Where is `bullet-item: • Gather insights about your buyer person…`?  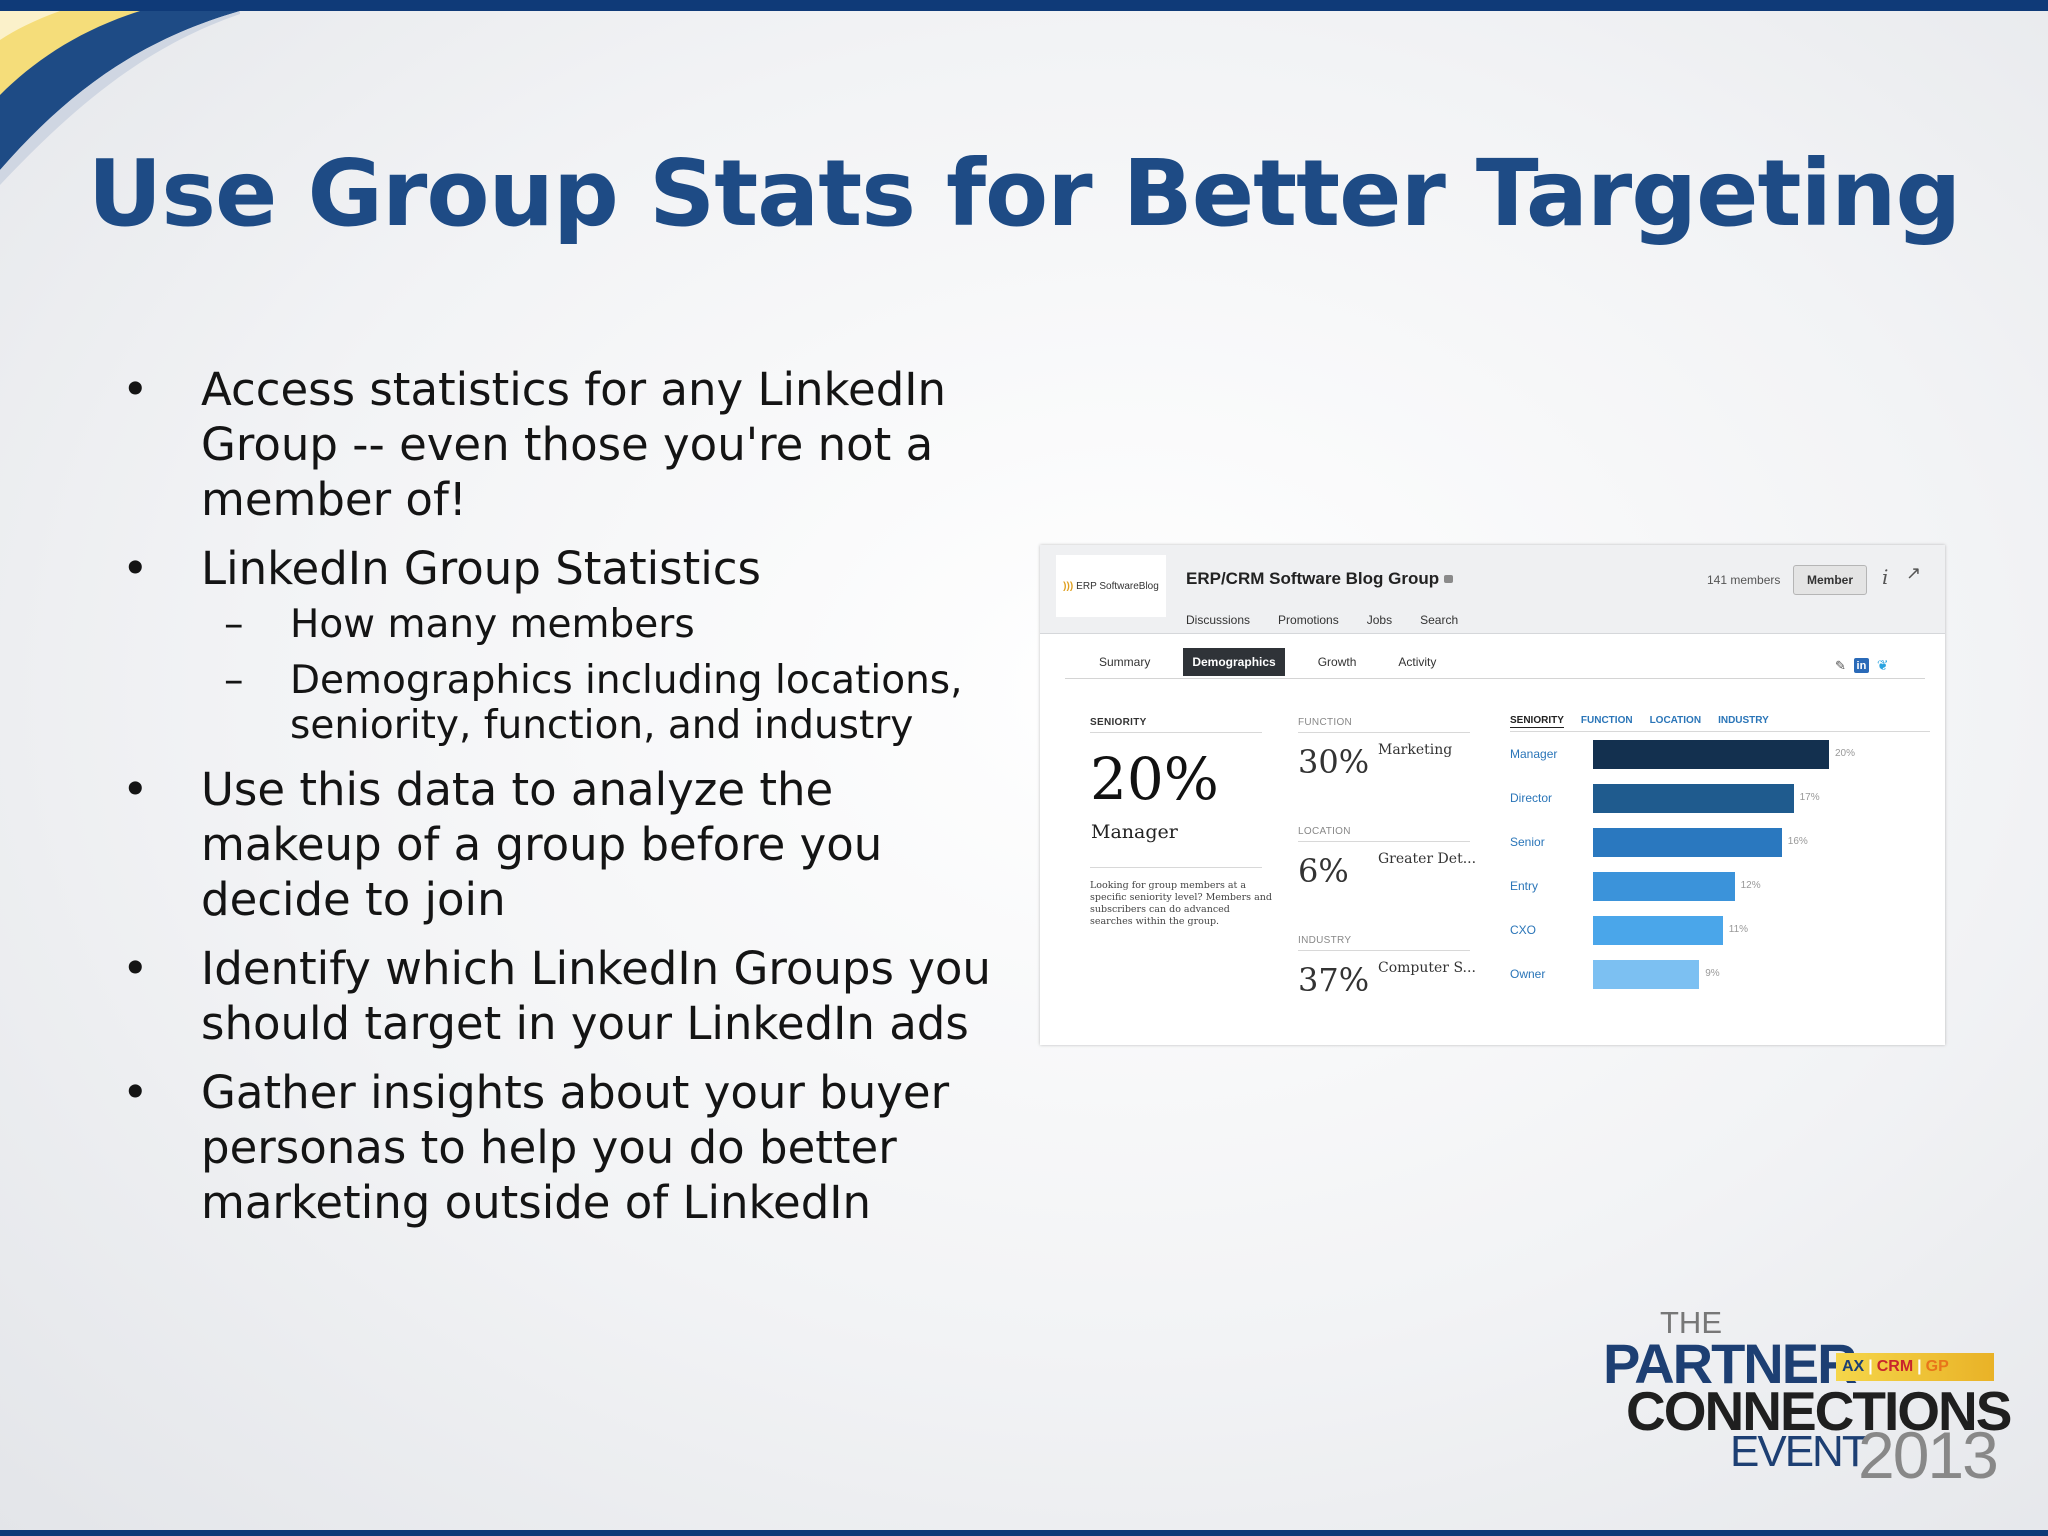 bullet-item: • Gather insights about your buyer person… is located at coordinates (560, 1147).